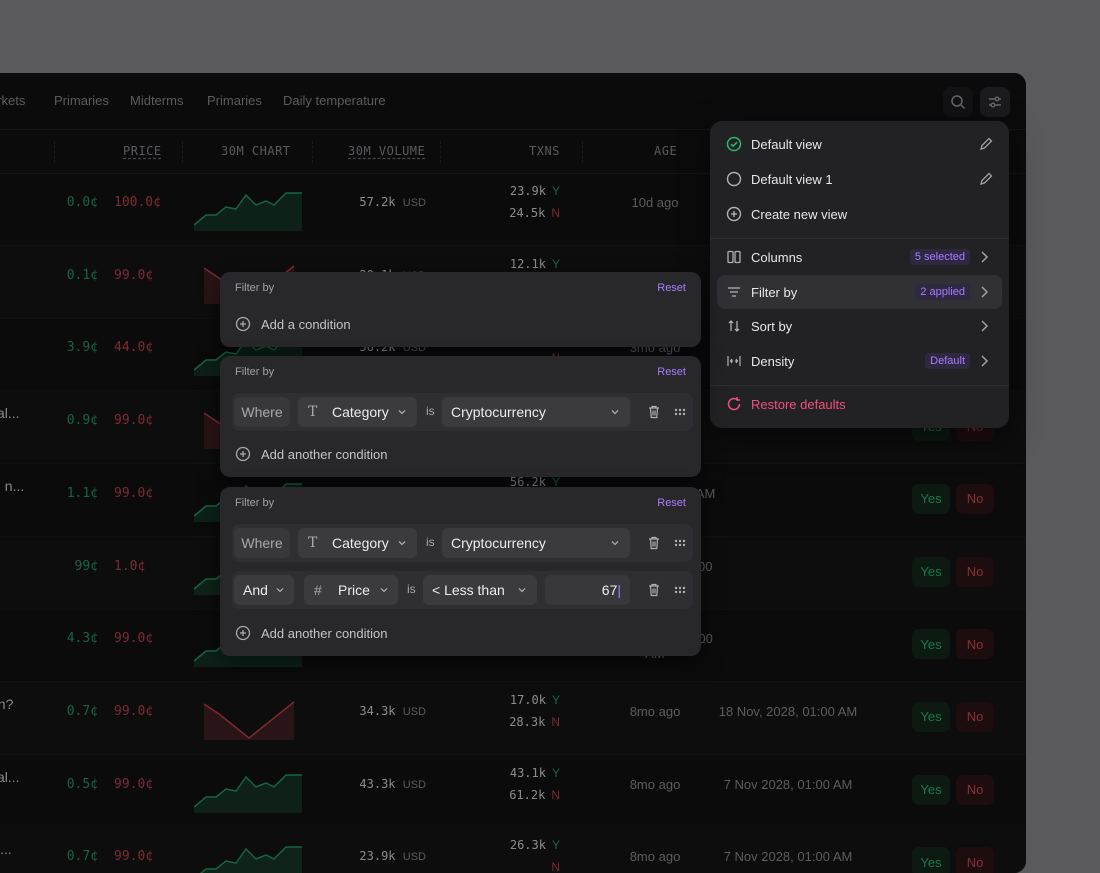  Describe the element at coordinates (534, 481) in the screenshot. I see `txns-yes: 56.2k Y` at that location.